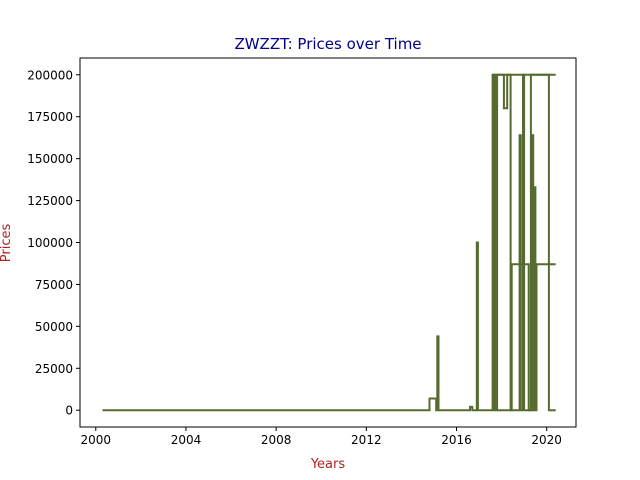  I want to click on y-tick-label: 50000, so click(54, 327).